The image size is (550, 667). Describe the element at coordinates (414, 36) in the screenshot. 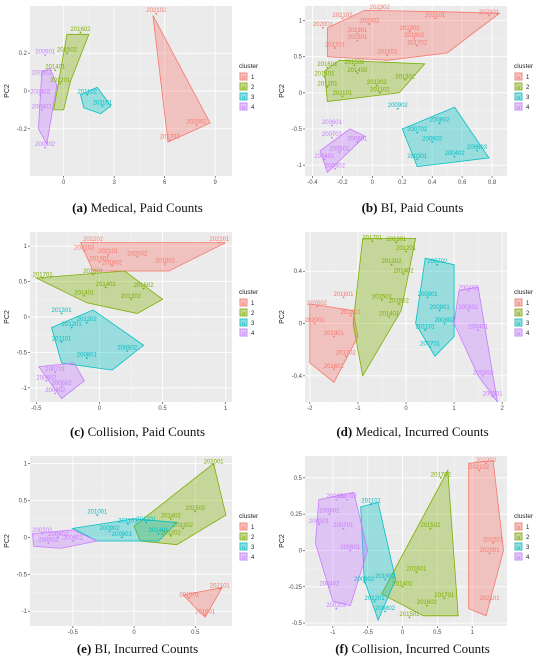

I see `point-label: 201802` at that location.